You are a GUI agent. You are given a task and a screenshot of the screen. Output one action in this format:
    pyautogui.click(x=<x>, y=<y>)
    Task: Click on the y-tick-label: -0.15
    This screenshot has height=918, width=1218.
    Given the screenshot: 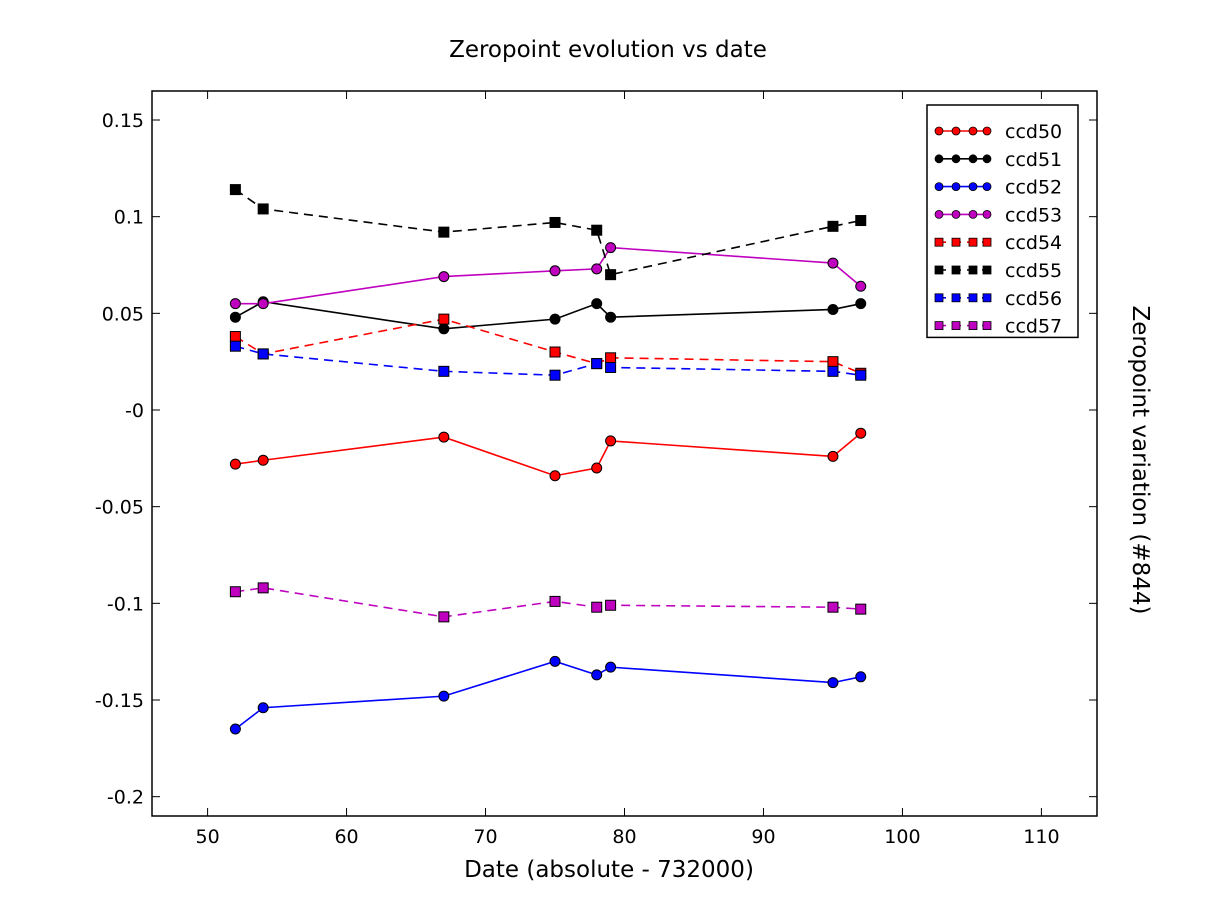 What is the action you would take?
    pyautogui.click(x=119, y=701)
    